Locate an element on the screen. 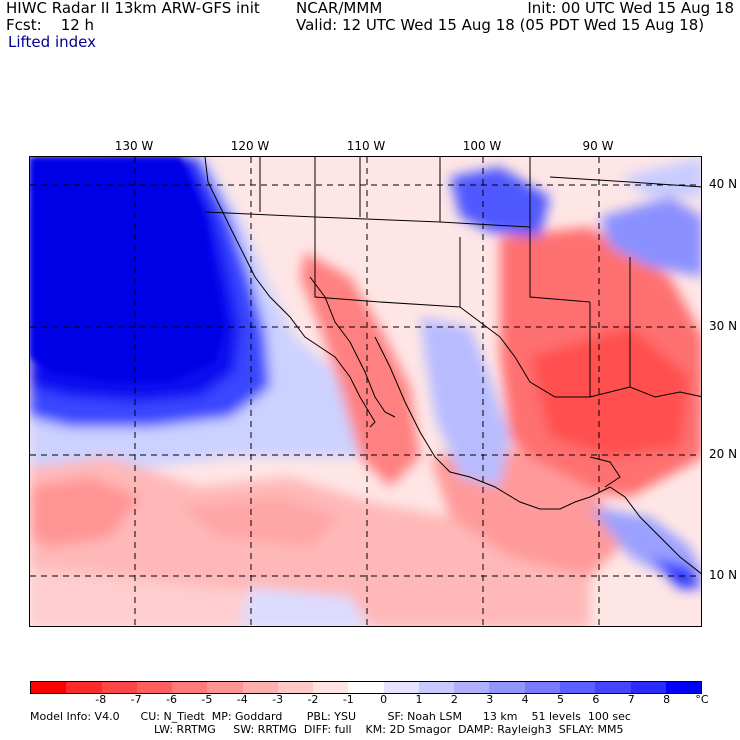  colorbar-tick-label: -4 is located at coordinates (242, 699).